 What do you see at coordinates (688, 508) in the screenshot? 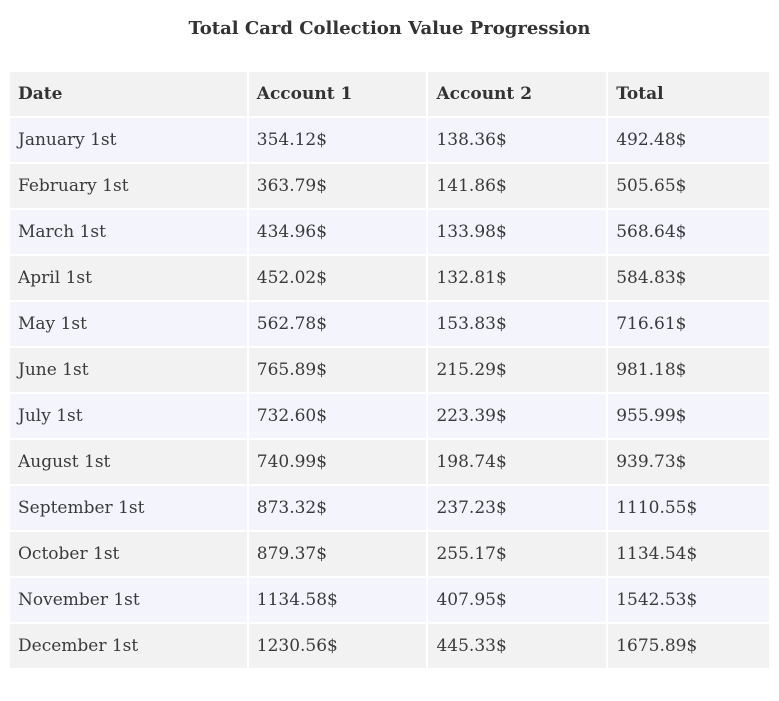
I see `cell-total: 1110.55$` at bounding box center [688, 508].